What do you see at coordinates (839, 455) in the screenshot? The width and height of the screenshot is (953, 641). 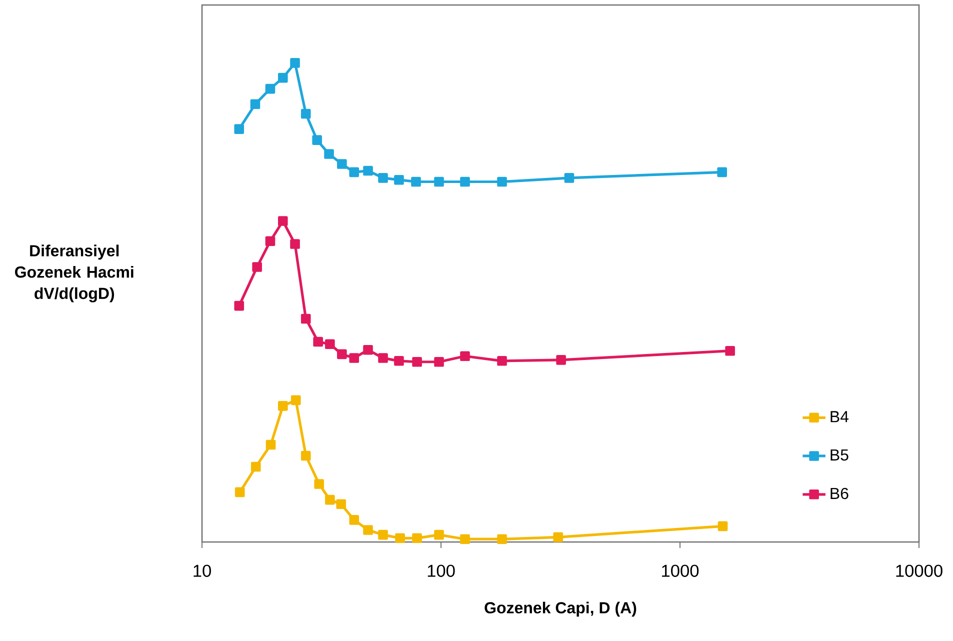 I see `legend-label: B5` at bounding box center [839, 455].